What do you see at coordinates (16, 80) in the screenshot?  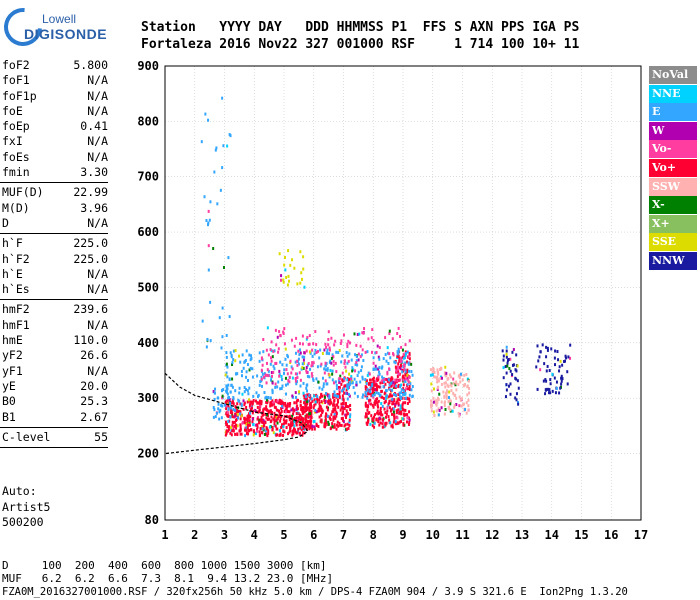 I see `param-name: foF1` at bounding box center [16, 80].